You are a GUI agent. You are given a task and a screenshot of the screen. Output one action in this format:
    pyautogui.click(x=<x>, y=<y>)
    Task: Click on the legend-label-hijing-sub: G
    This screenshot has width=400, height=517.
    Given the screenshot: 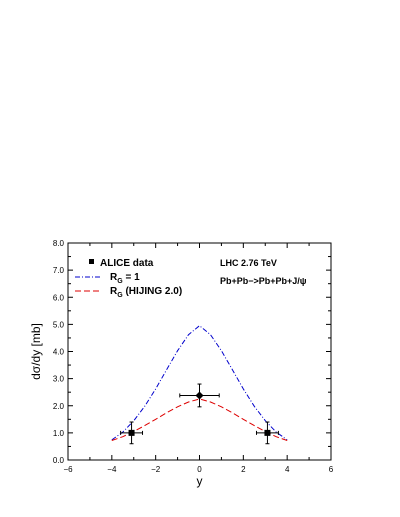 What is the action you would take?
    pyautogui.click(x=120, y=295)
    